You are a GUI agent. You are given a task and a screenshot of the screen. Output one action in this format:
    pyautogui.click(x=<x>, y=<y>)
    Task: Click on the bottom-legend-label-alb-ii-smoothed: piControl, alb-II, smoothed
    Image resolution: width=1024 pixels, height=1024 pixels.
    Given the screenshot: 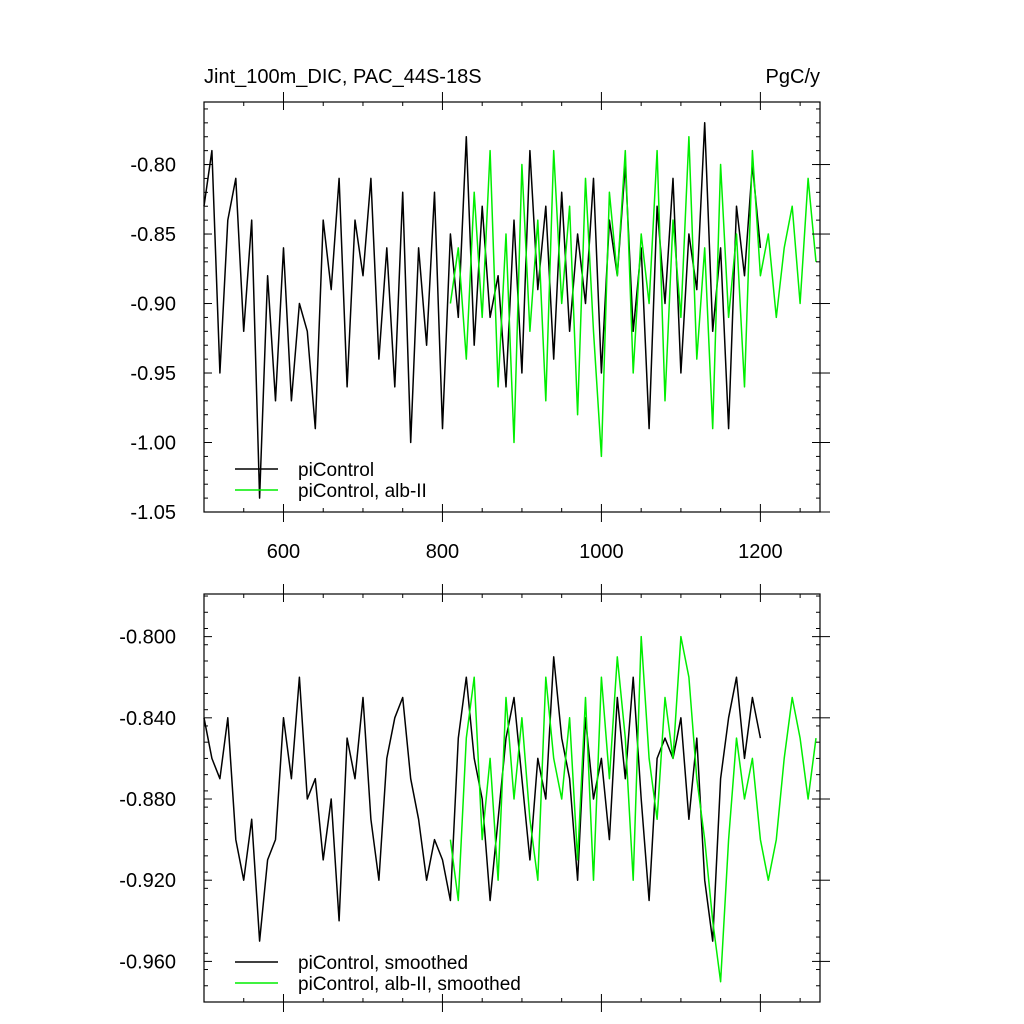 What is the action you would take?
    pyautogui.click(x=409, y=984)
    